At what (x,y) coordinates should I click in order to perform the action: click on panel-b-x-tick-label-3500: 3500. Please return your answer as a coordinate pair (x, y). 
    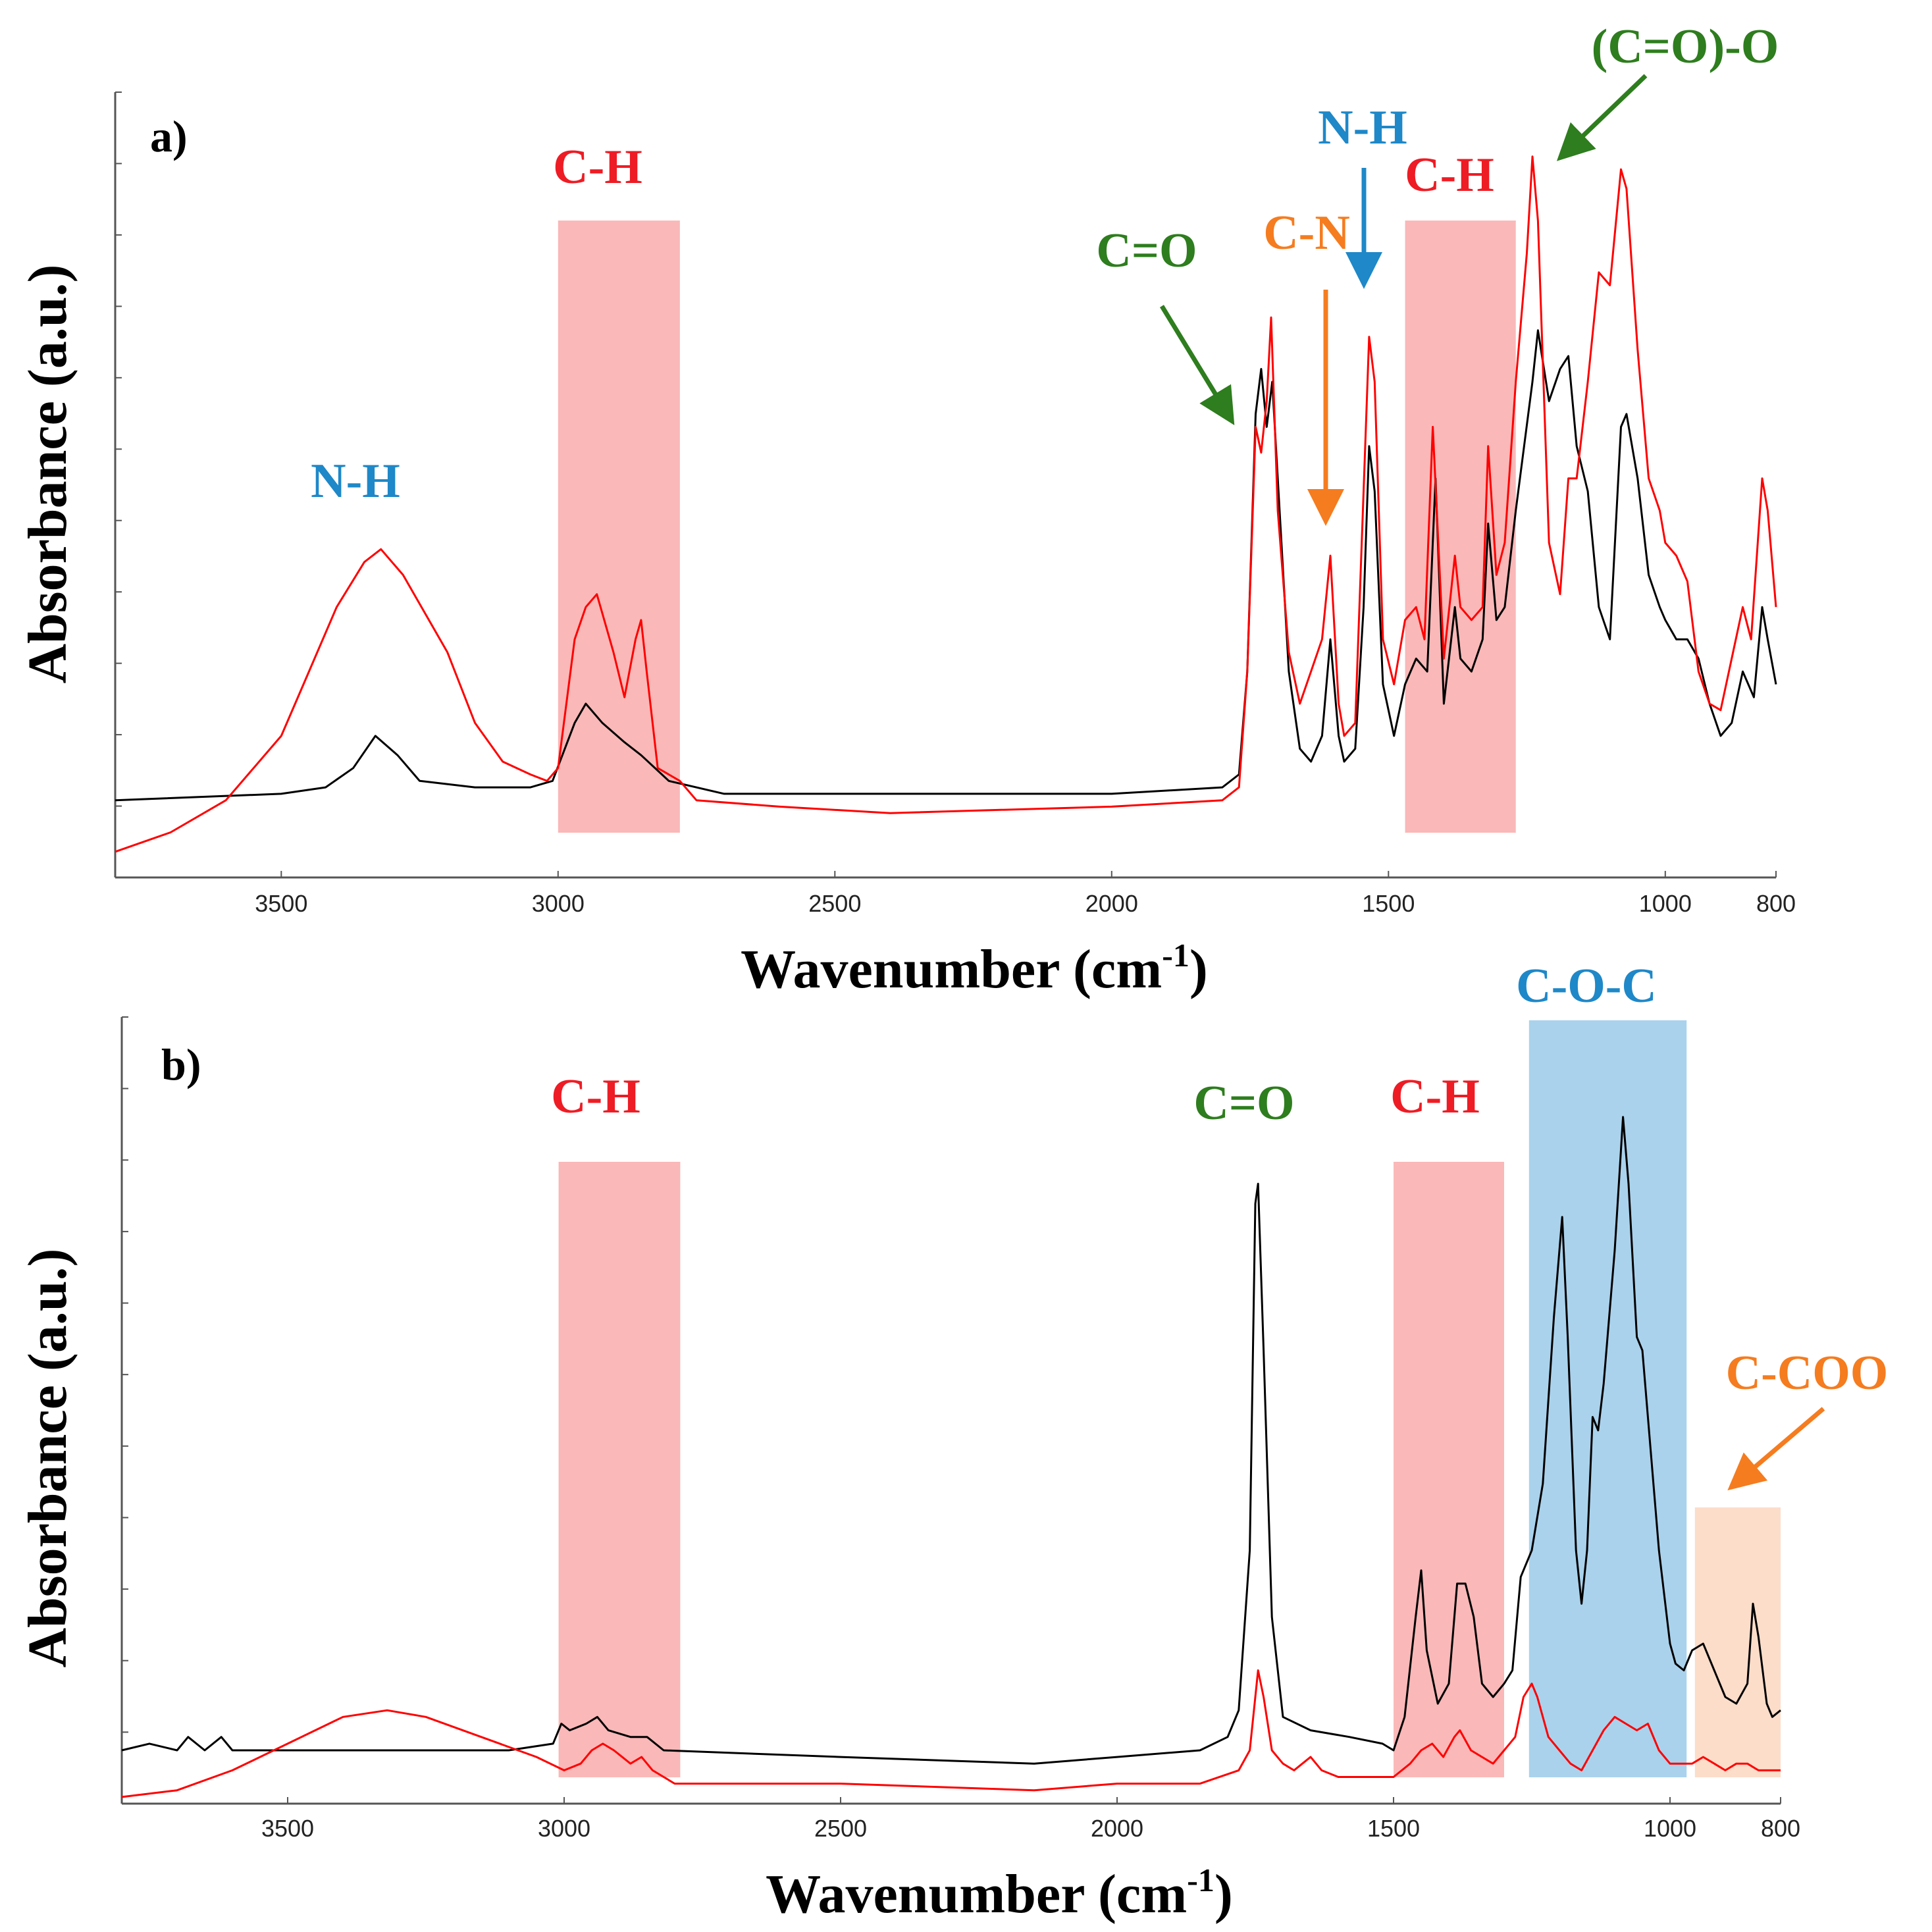
    Looking at the image, I should click on (287, 1828).